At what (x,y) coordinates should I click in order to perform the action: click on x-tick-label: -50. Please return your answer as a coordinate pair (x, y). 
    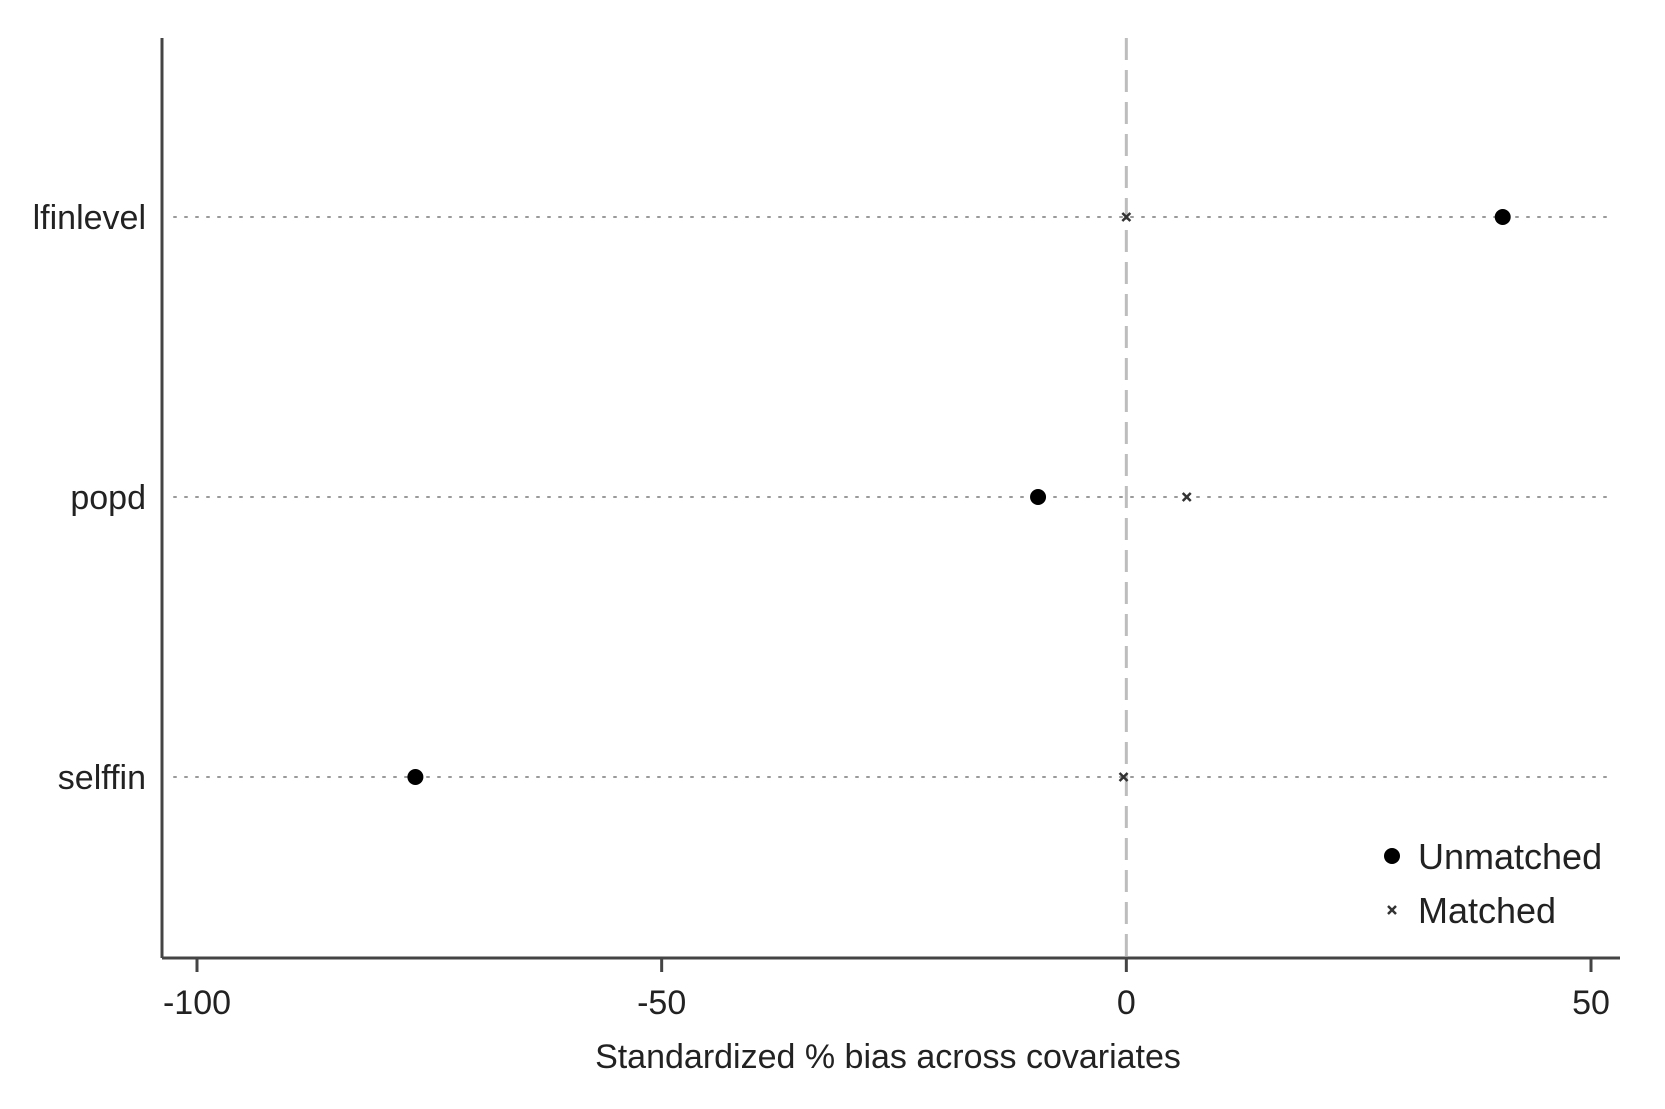
    Looking at the image, I should click on (661, 1003).